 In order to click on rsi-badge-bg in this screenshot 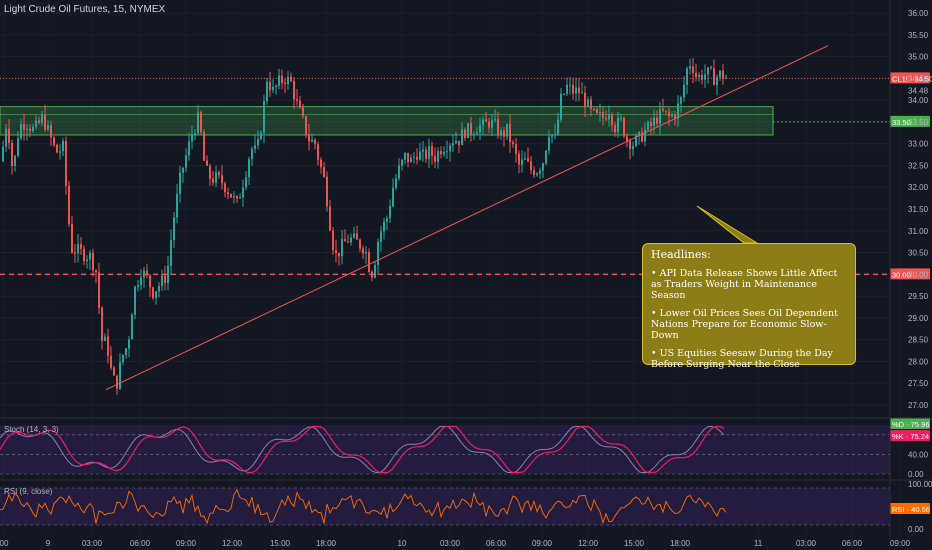, I will do `click(910, 508)`.